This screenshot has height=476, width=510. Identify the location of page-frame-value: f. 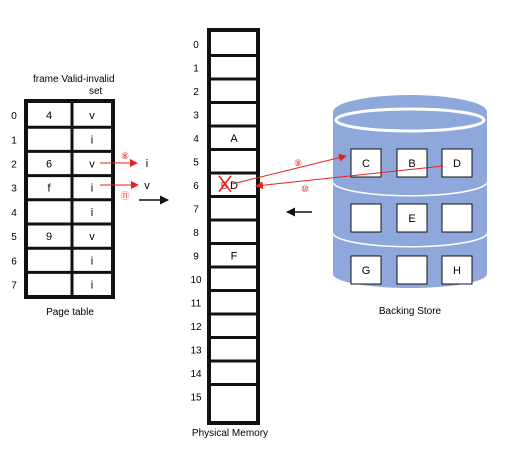
(49, 189).